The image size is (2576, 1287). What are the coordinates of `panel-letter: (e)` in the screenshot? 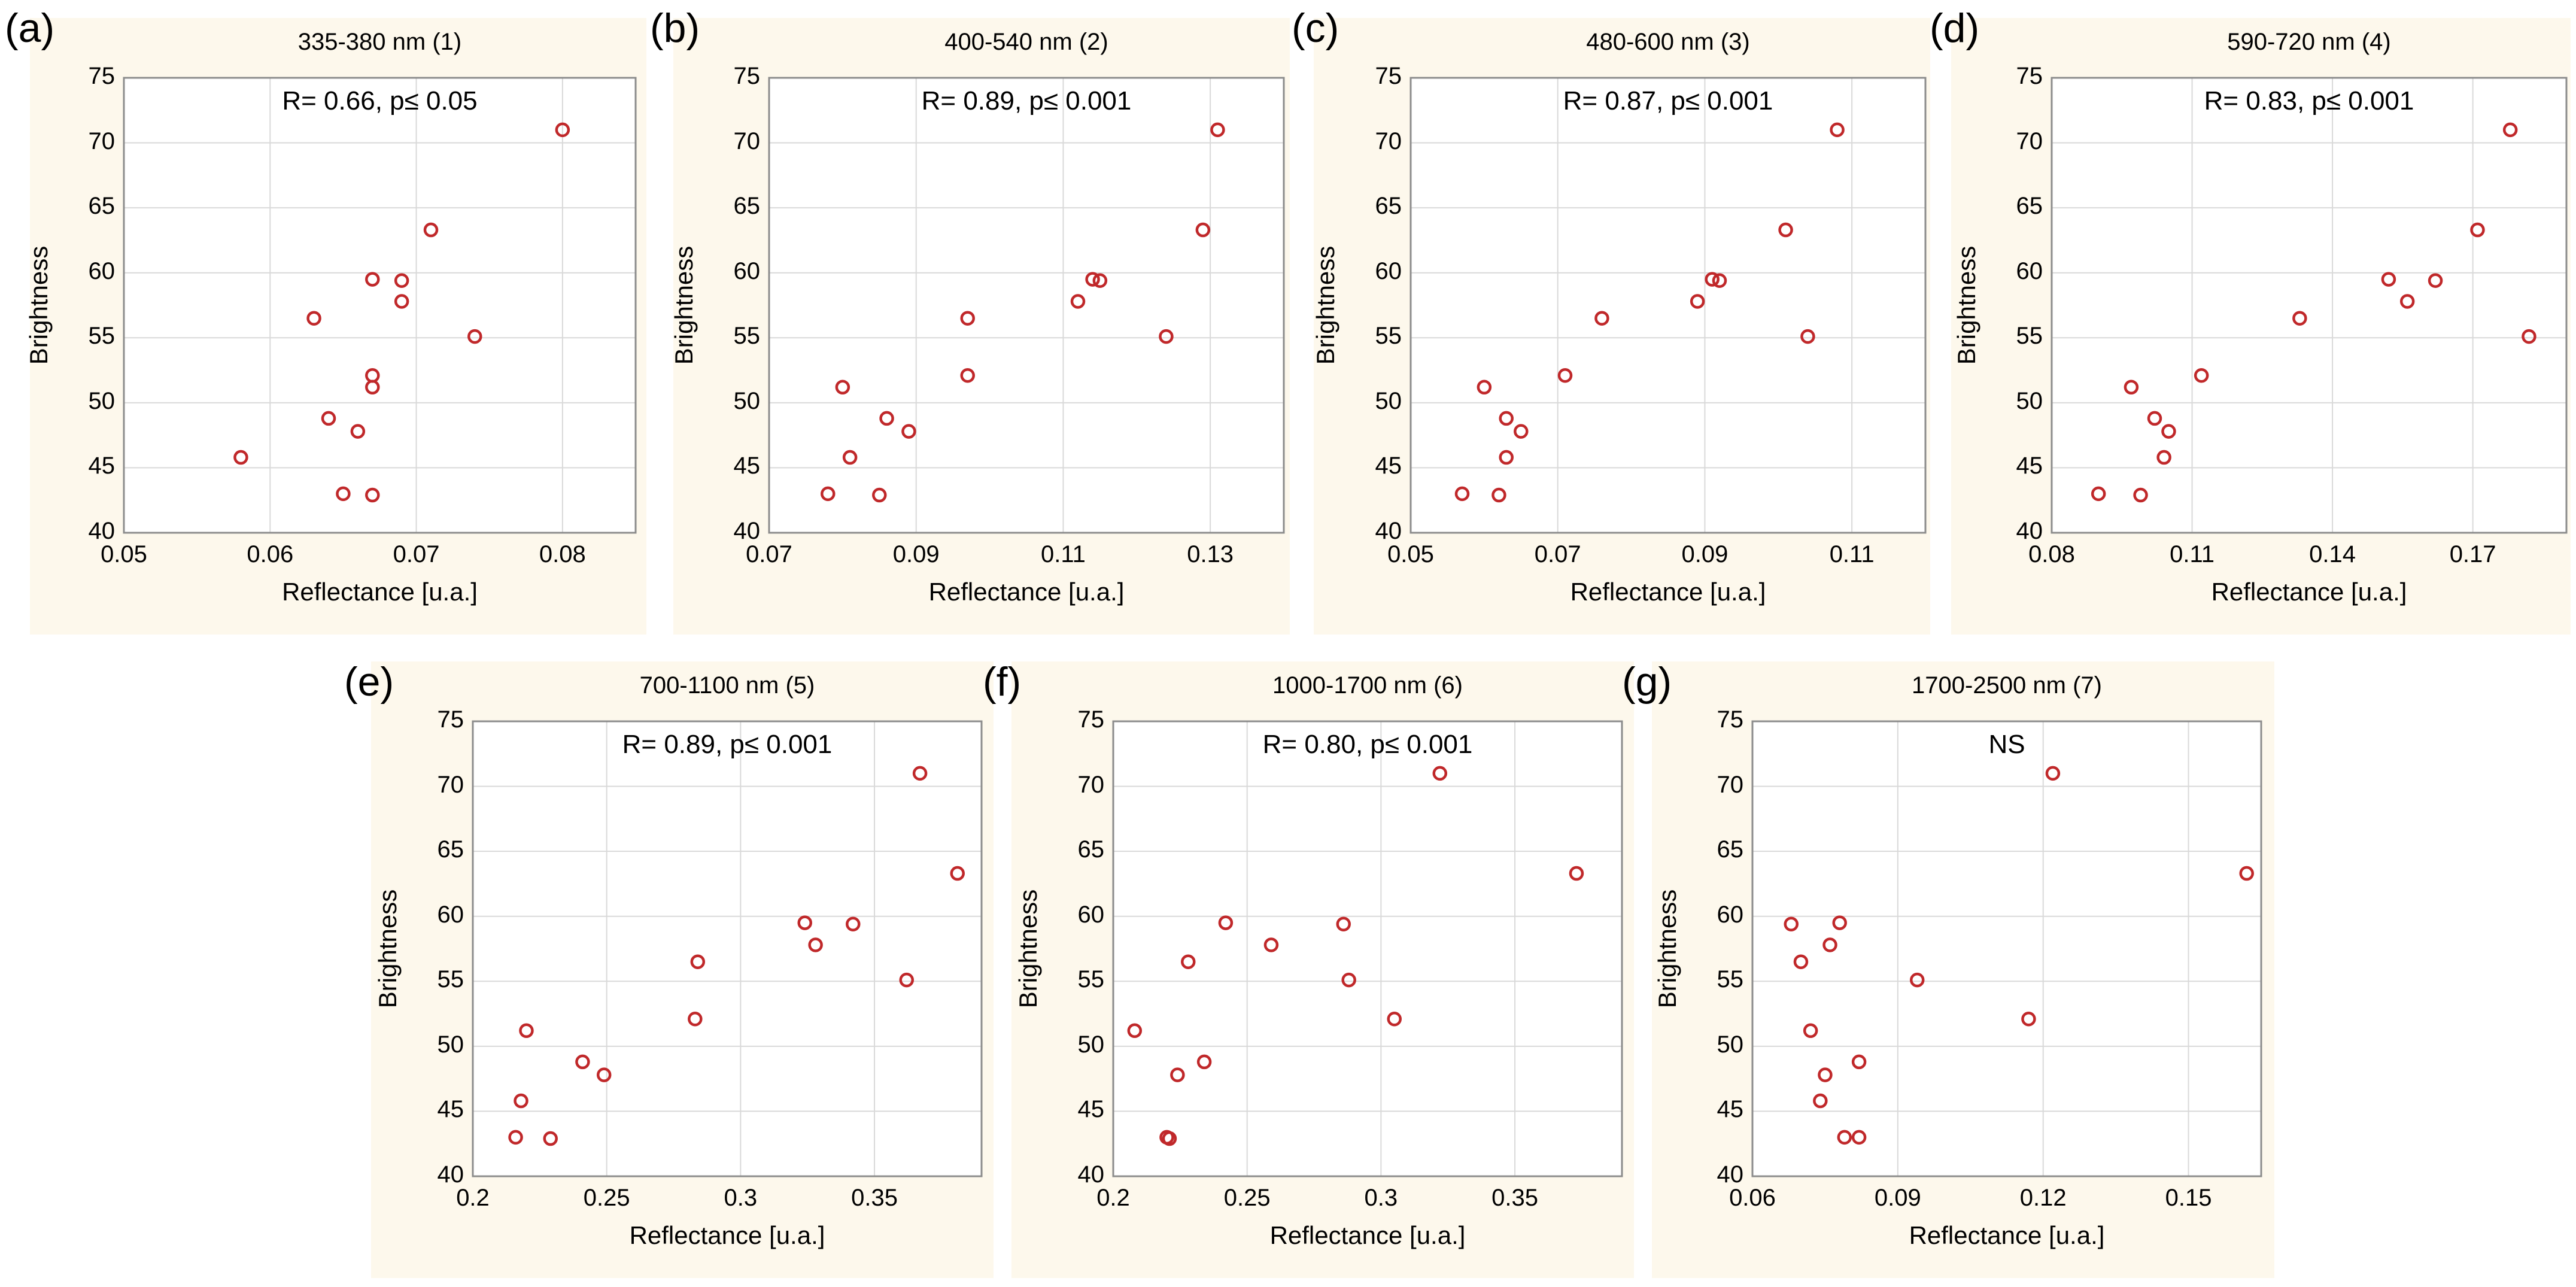 It's located at (369, 682).